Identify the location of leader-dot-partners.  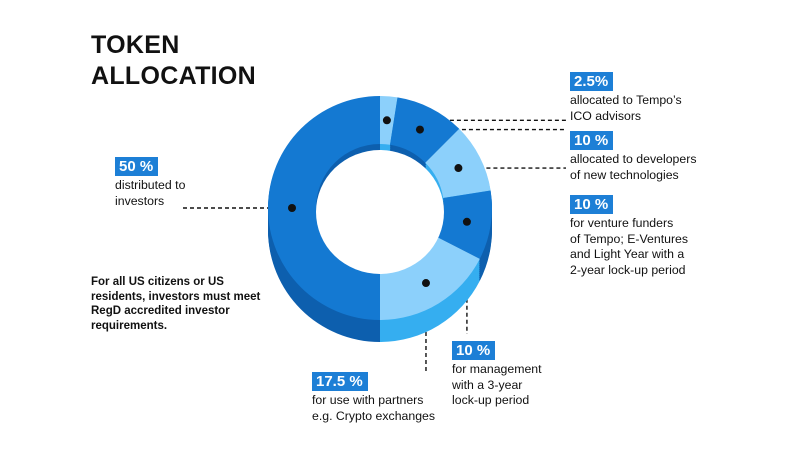
(425, 283).